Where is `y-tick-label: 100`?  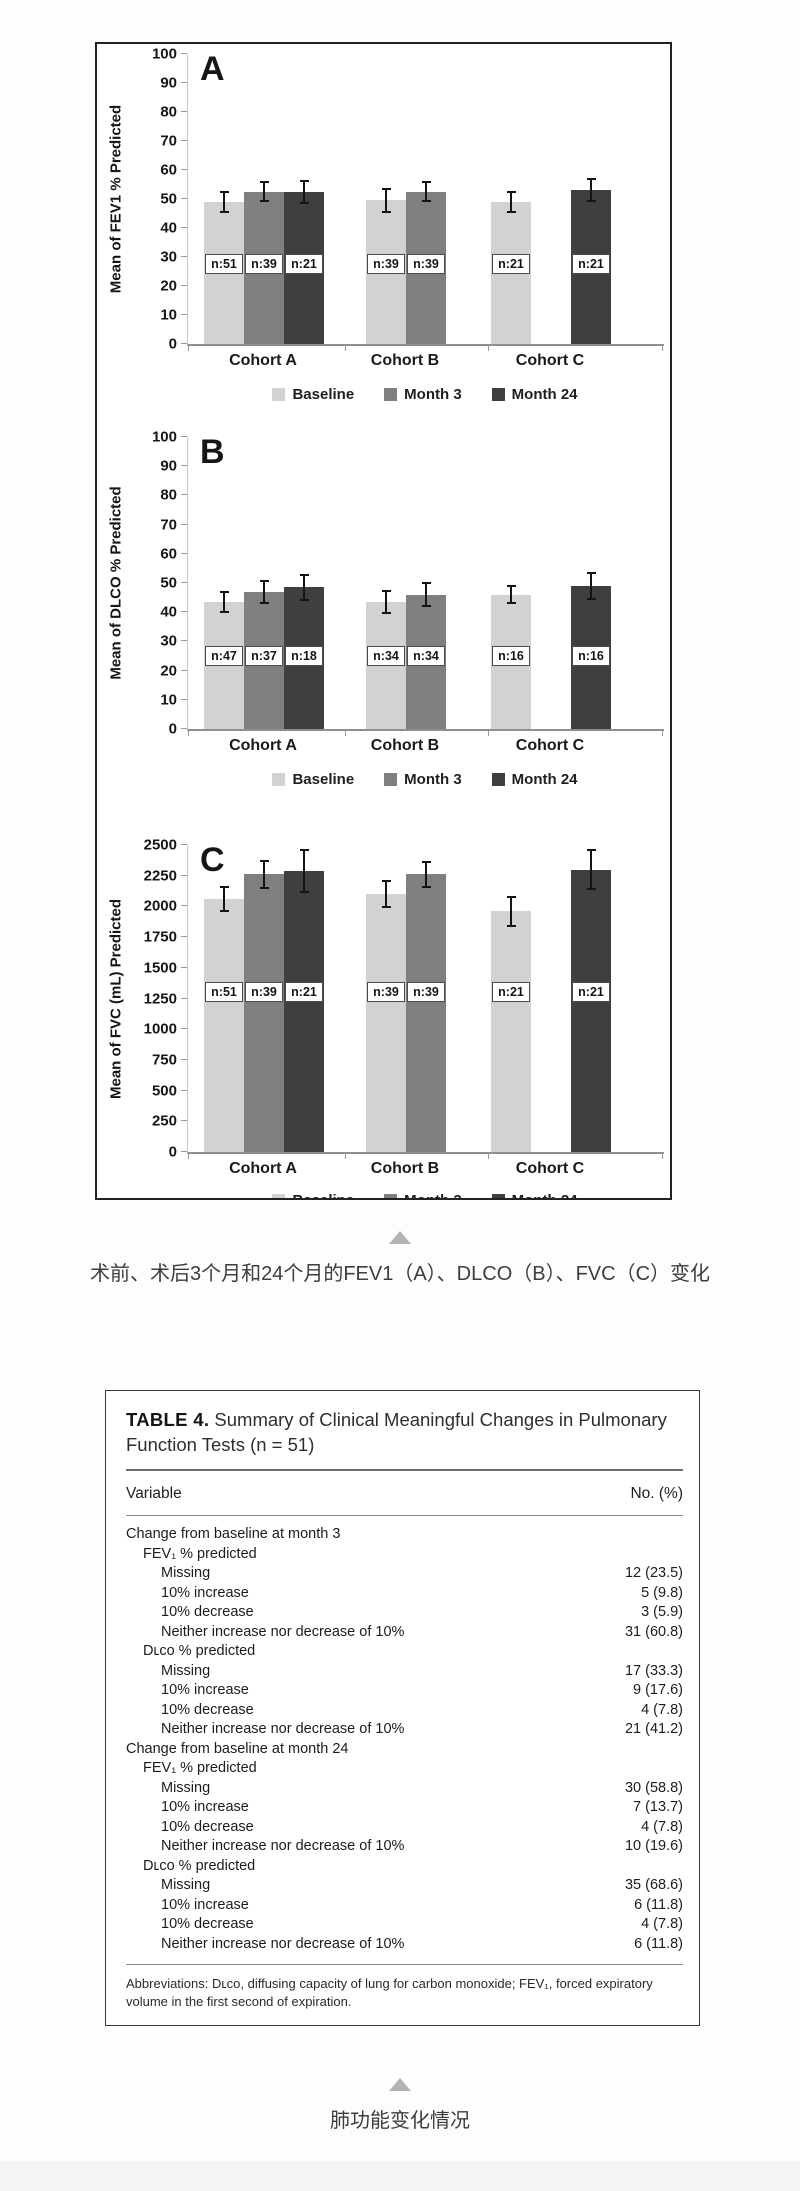
y-tick-label: 100 is located at coordinates (164, 54).